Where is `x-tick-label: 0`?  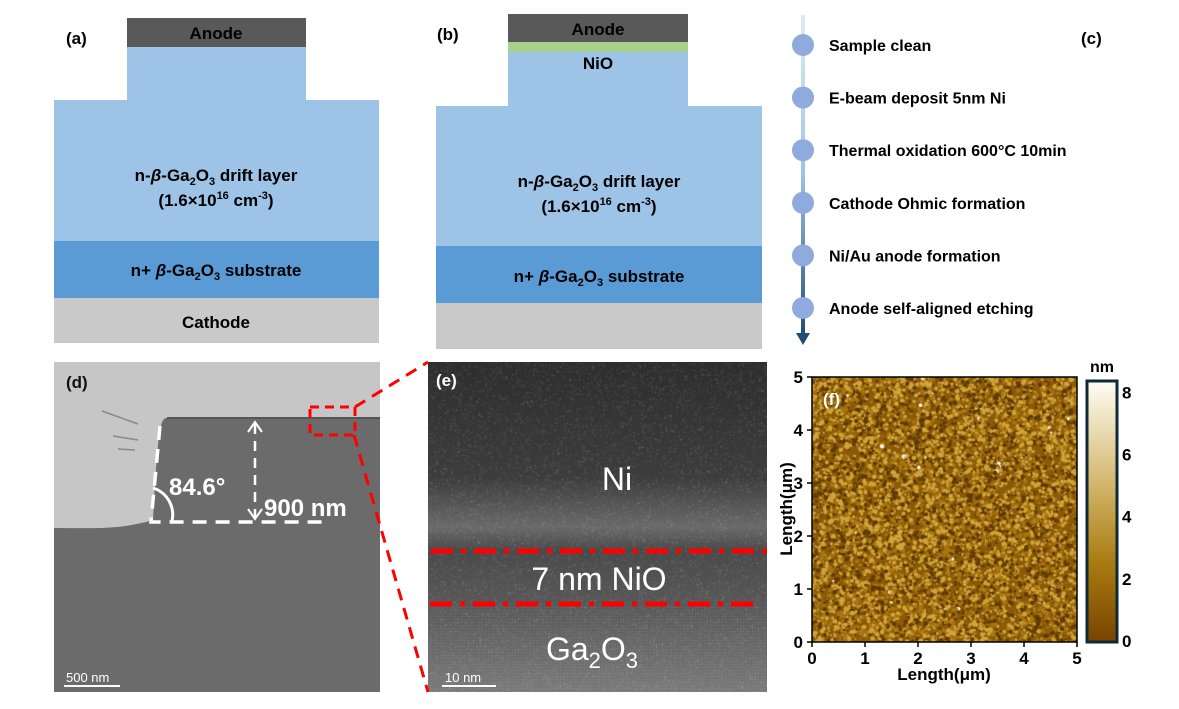 x-tick-label: 0 is located at coordinates (811, 658).